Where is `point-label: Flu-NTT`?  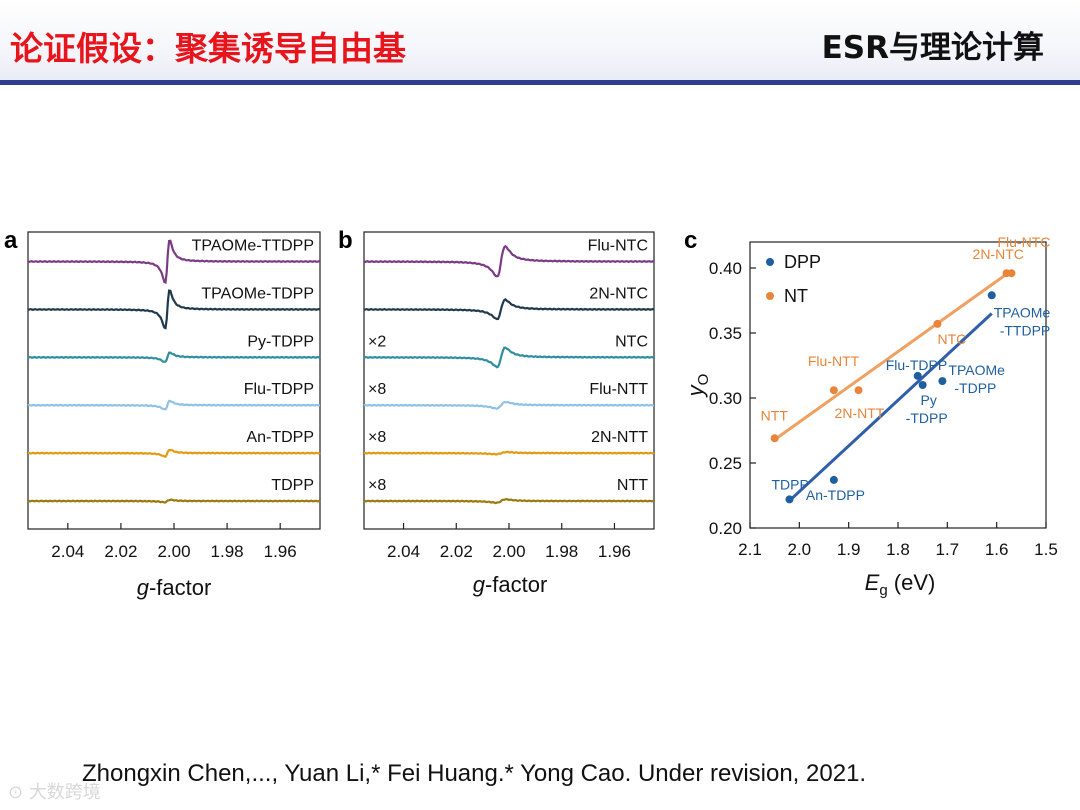 point-label: Flu-NTT is located at coordinates (834, 361).